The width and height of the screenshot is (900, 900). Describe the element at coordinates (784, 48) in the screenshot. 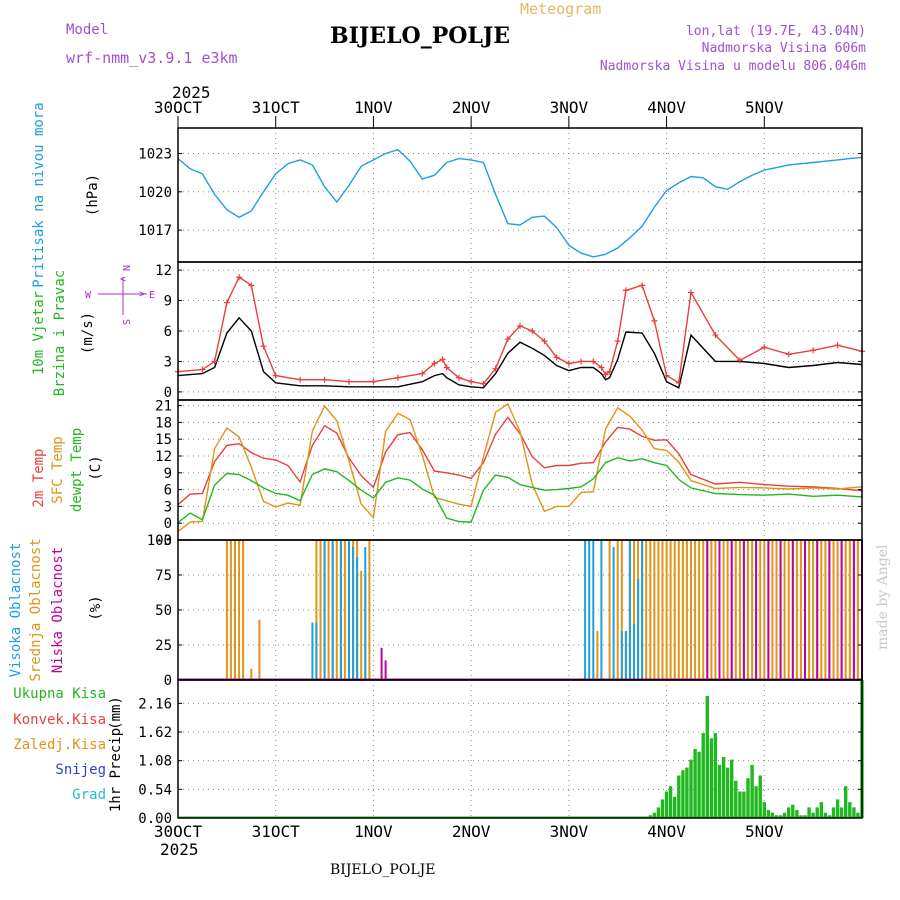

I see `elevation-text: Nadmorska Visina 606m` at that location.